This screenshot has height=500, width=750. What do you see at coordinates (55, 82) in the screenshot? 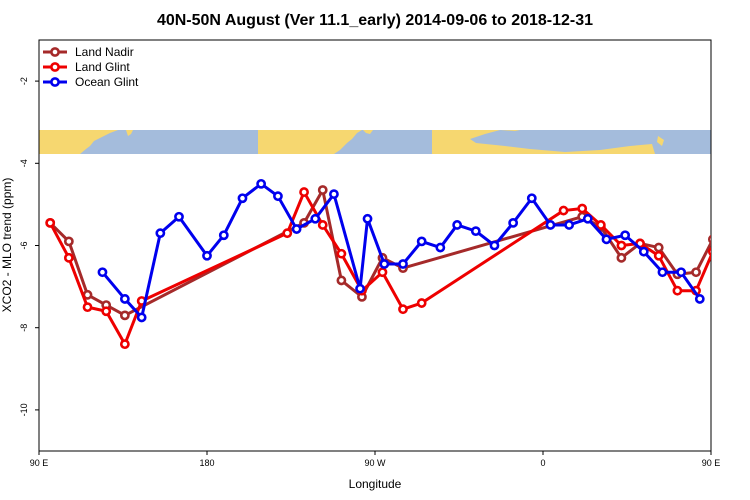
I see `legend-marker-ocean-glint` at bounding box center [55, 82].